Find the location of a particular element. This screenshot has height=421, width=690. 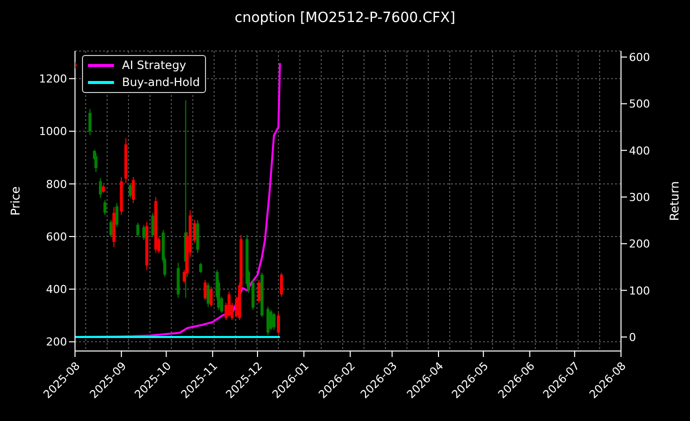

legend-label: AI Strategy is located at coordinates (154, 65).